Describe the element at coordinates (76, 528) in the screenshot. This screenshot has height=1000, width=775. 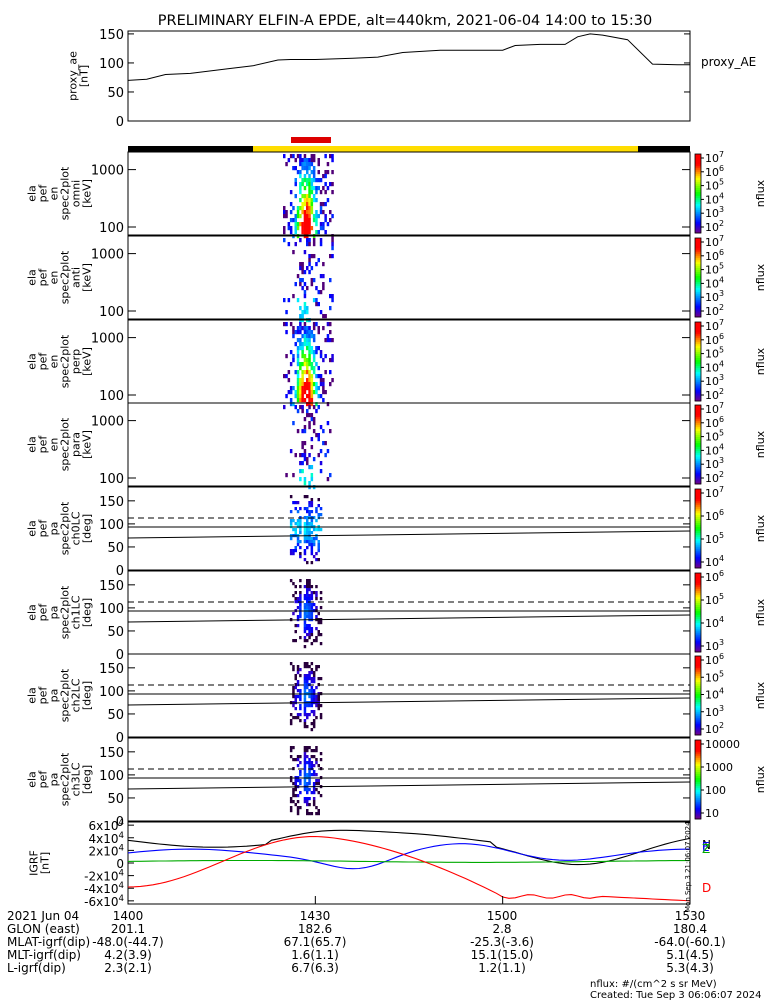
I see `panel-ch0LC-ylabel-line: ch0LC` at that location.